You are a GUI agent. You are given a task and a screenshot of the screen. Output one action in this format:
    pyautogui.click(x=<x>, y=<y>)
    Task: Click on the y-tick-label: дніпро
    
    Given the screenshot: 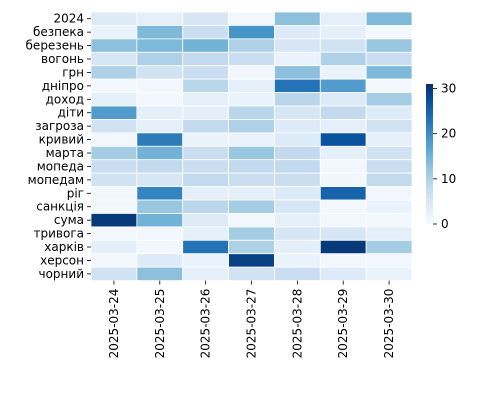 What is the action you would take?
    pyautogui.click(x=63, y=86)
    